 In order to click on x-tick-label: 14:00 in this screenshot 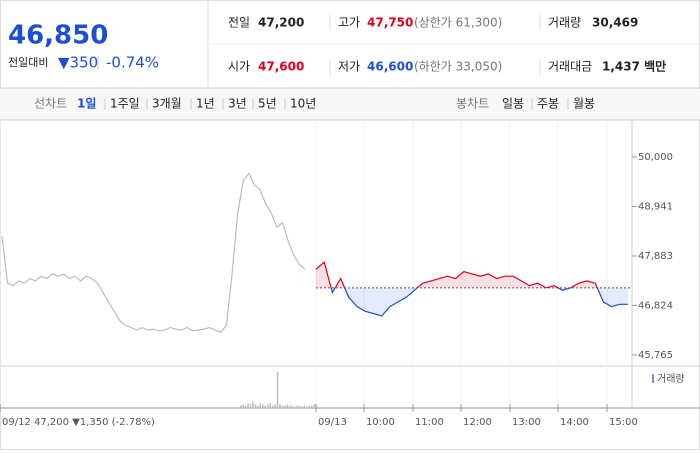, I will do `click(574, 422)`.